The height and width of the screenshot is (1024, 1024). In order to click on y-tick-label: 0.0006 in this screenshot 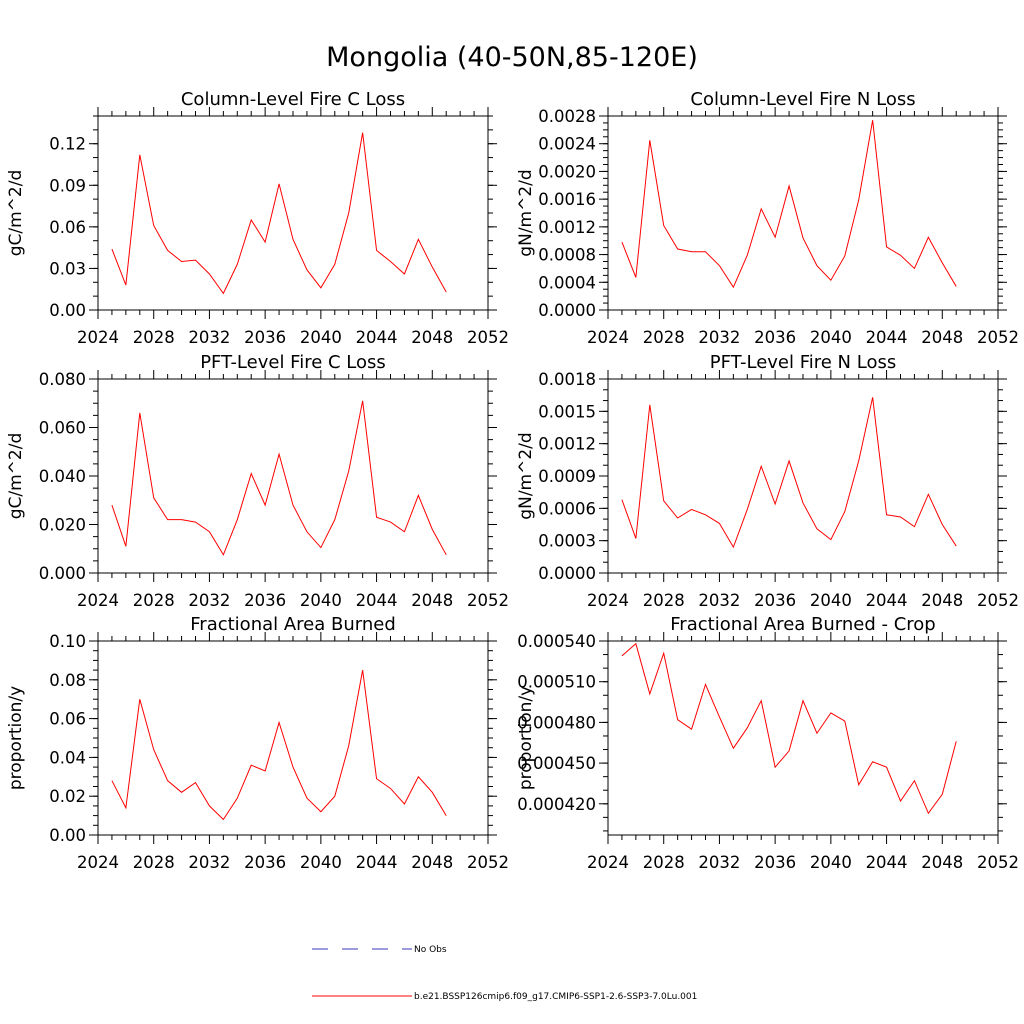, I will do `click(567, 508)`.